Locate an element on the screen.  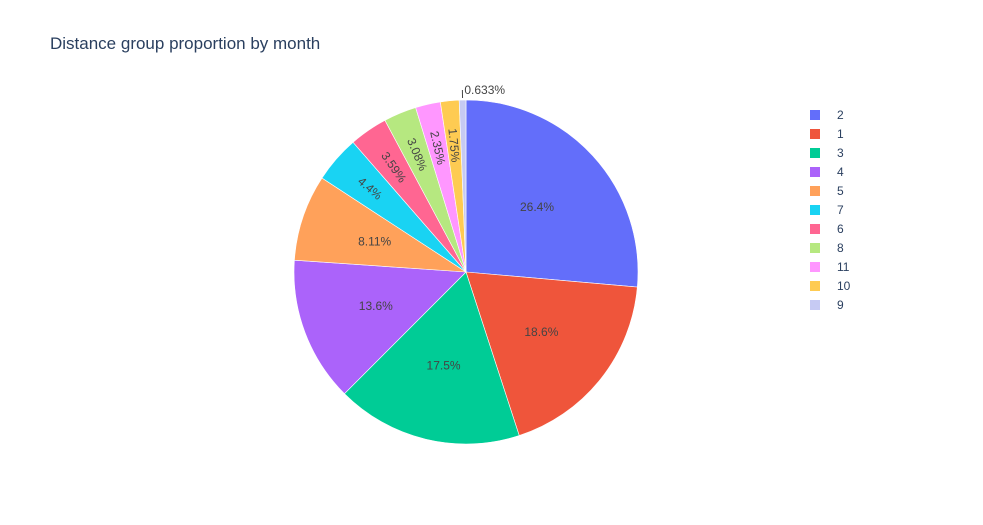
legend-label: 8 is located at coordinates (840, 247).